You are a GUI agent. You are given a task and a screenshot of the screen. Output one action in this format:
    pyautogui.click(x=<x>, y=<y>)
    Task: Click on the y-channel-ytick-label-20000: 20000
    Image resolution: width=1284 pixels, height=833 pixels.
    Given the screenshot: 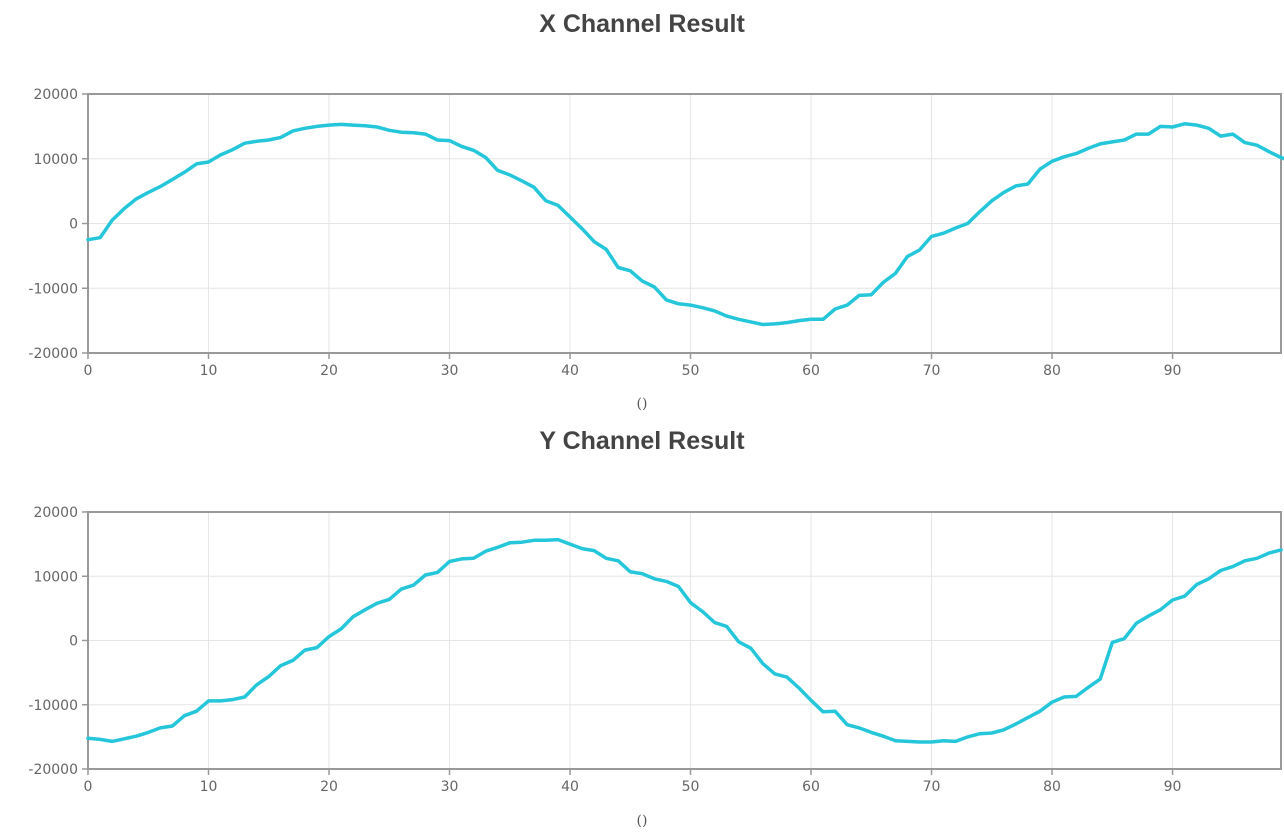 What is the action you would take?
    pyautogui.click(x=55, y=513)
    